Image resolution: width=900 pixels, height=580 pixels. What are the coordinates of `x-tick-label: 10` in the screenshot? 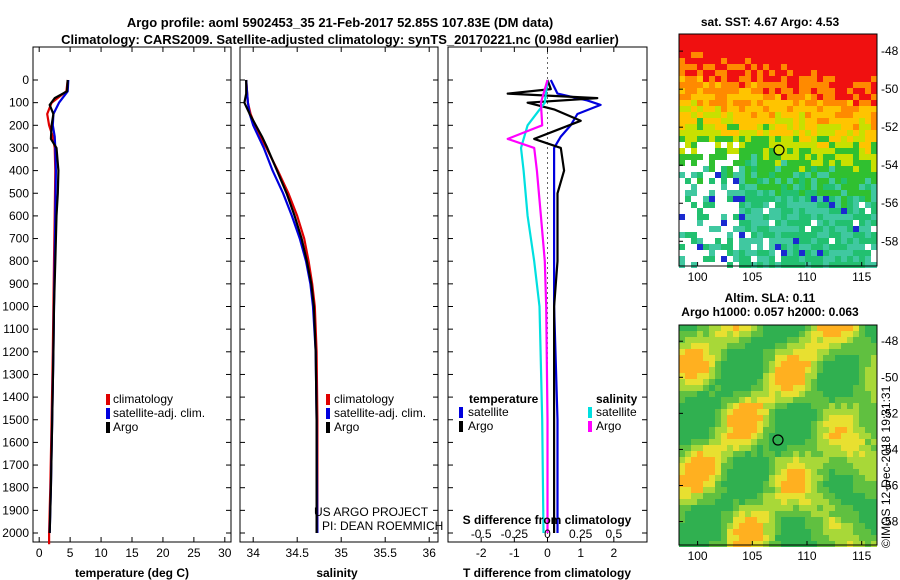 It's located at (101, 553).